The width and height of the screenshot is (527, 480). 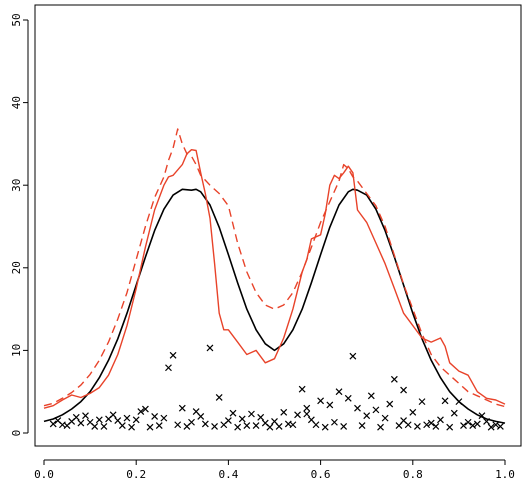 I want to click on x-axis: 0.0 0.2 0.4 0.6 0.8 1.0, so click(x=274, y=469).